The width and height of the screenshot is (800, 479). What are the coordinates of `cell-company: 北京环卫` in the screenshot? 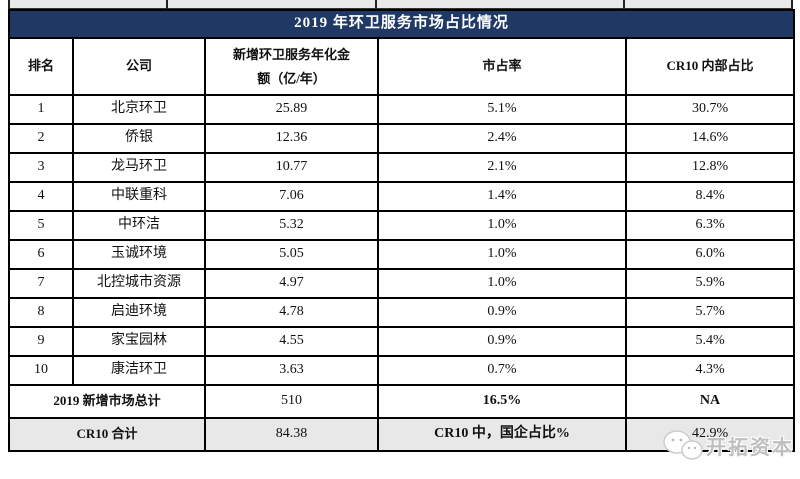 It's located at (139, 109).